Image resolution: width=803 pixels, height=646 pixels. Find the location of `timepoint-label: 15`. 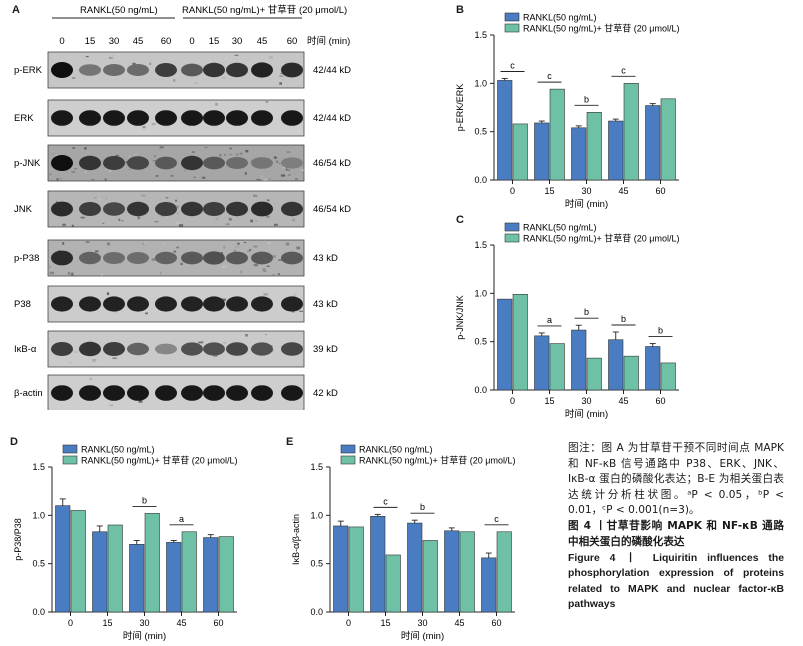

timepoint-label: 15 is located at coordinates (90, 41).